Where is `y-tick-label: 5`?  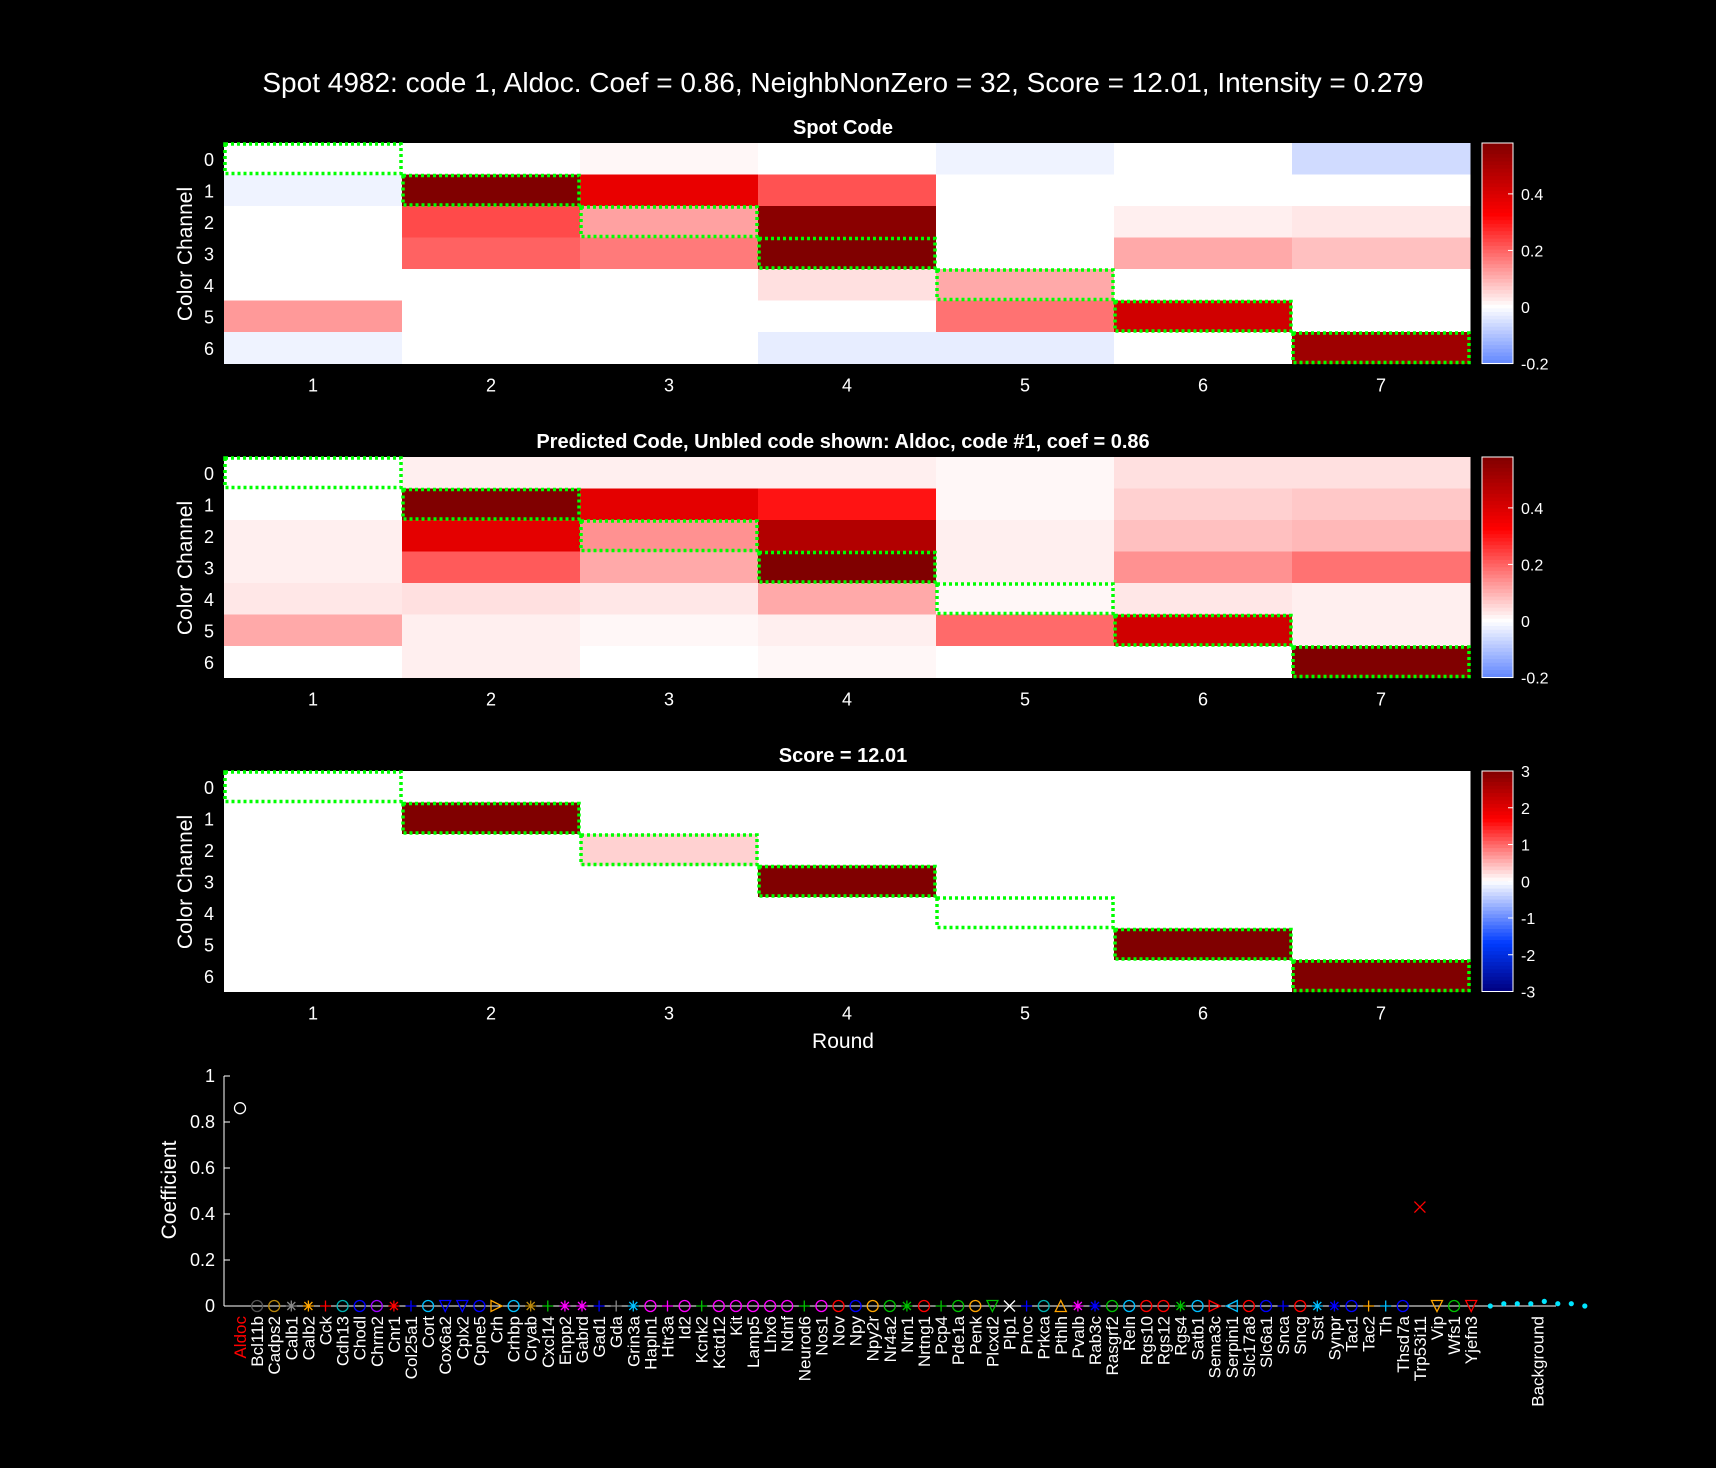
y-tick-label: 5 is located at coordinates (209, 317).